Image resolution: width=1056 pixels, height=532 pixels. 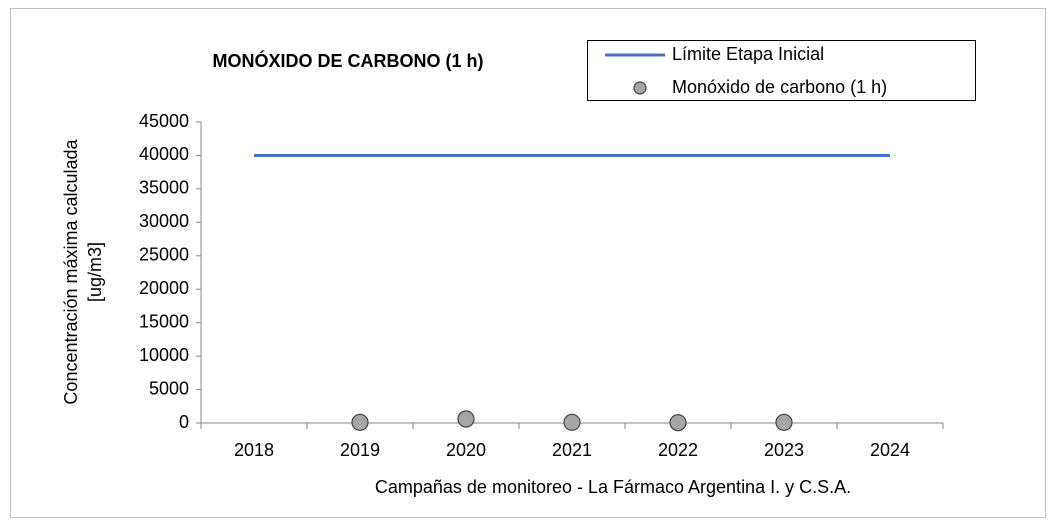 What do you see at coordinates (678, 450) in the screenshot?
I see `x-tick-label: 2022` at bounding box center [678, 450].